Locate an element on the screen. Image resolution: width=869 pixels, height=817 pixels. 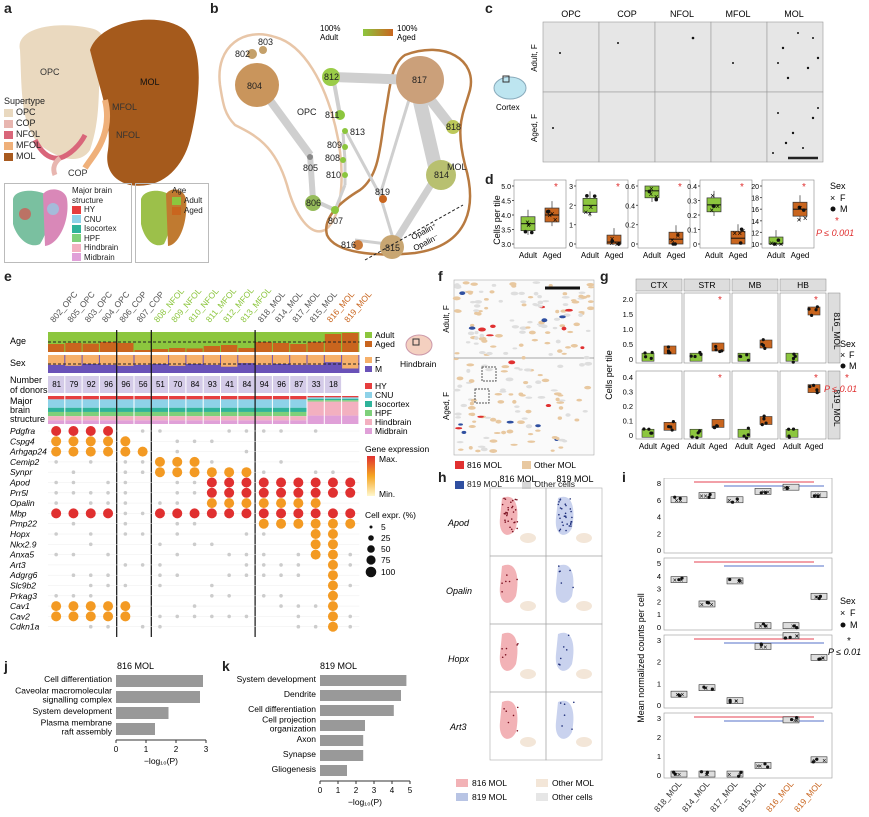
donor-count: 18 is located at coordinates (333, 384).